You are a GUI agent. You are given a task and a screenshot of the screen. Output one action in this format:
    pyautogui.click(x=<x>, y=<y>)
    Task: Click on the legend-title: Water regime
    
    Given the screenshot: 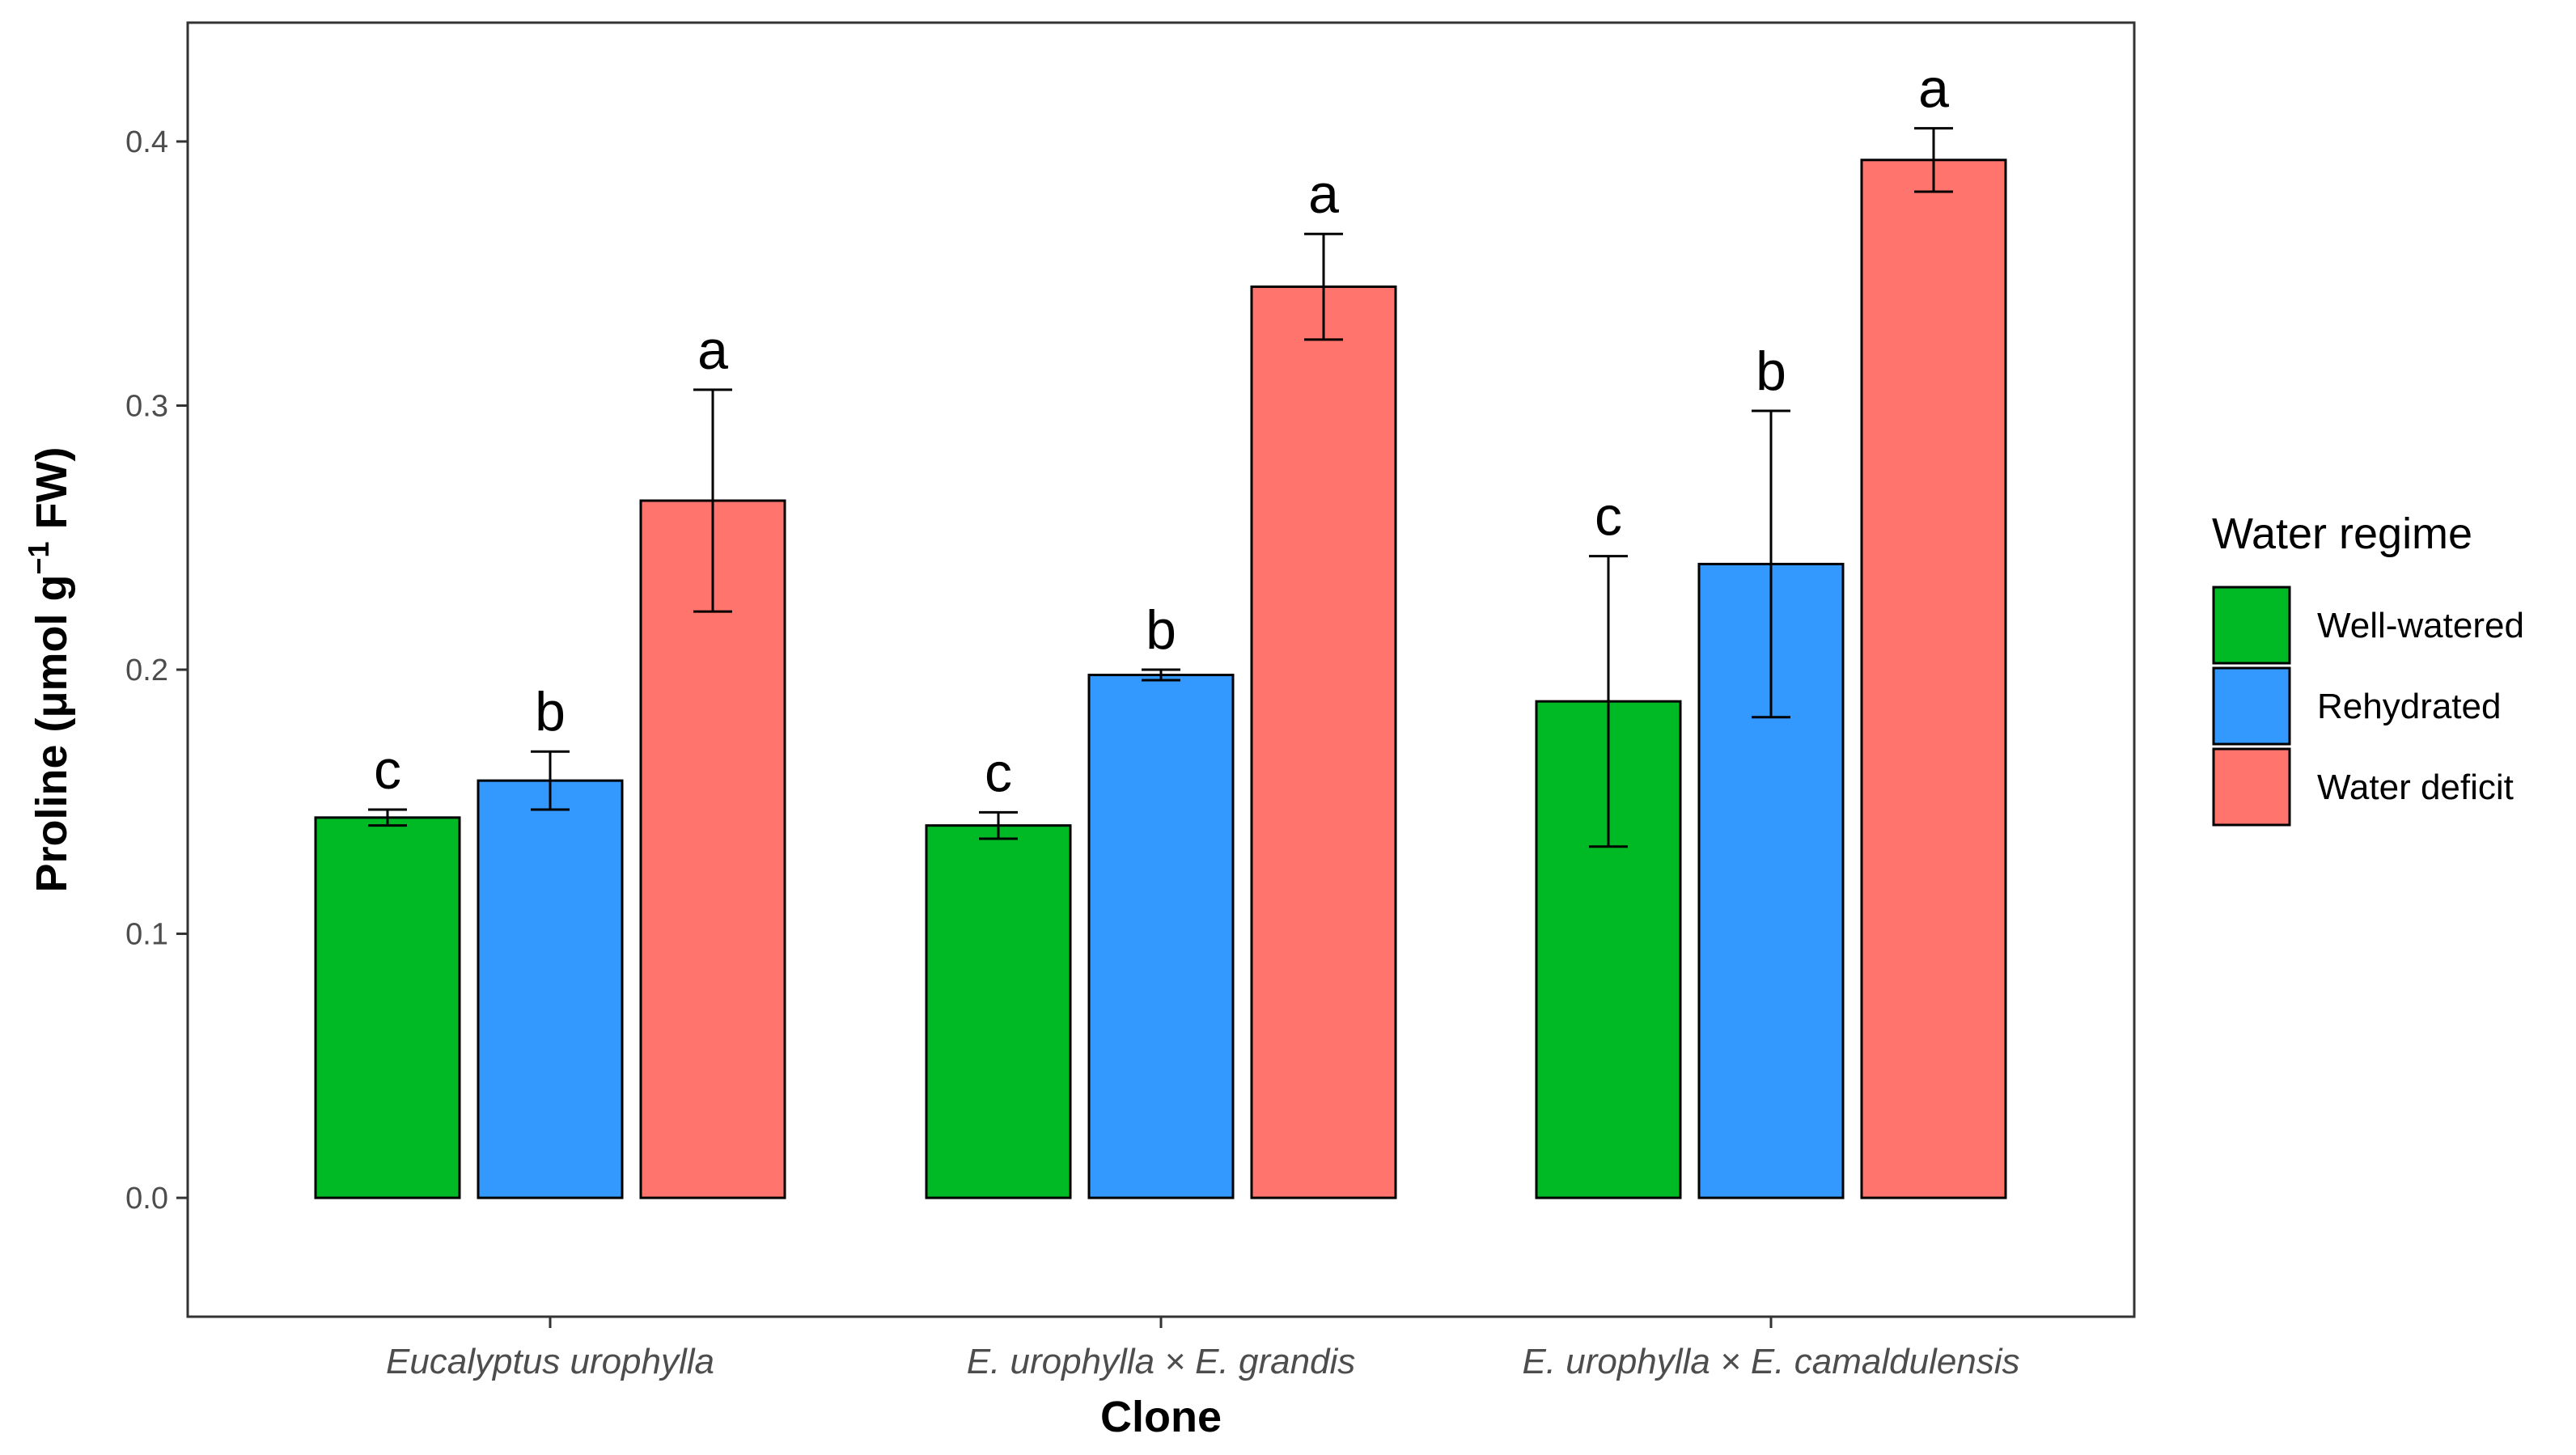 What is the action you would take?
    pyautogui.click(x=2342, y=534)
    